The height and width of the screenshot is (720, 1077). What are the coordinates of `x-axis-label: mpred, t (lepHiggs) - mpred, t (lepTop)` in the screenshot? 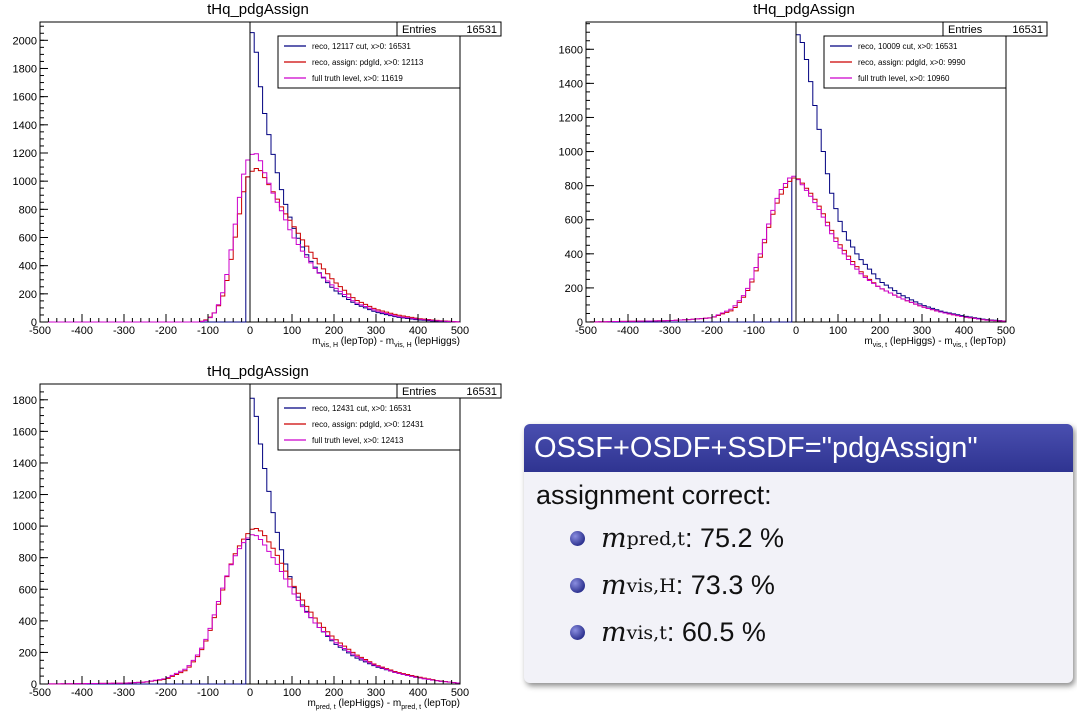 It's located at (383, 704).